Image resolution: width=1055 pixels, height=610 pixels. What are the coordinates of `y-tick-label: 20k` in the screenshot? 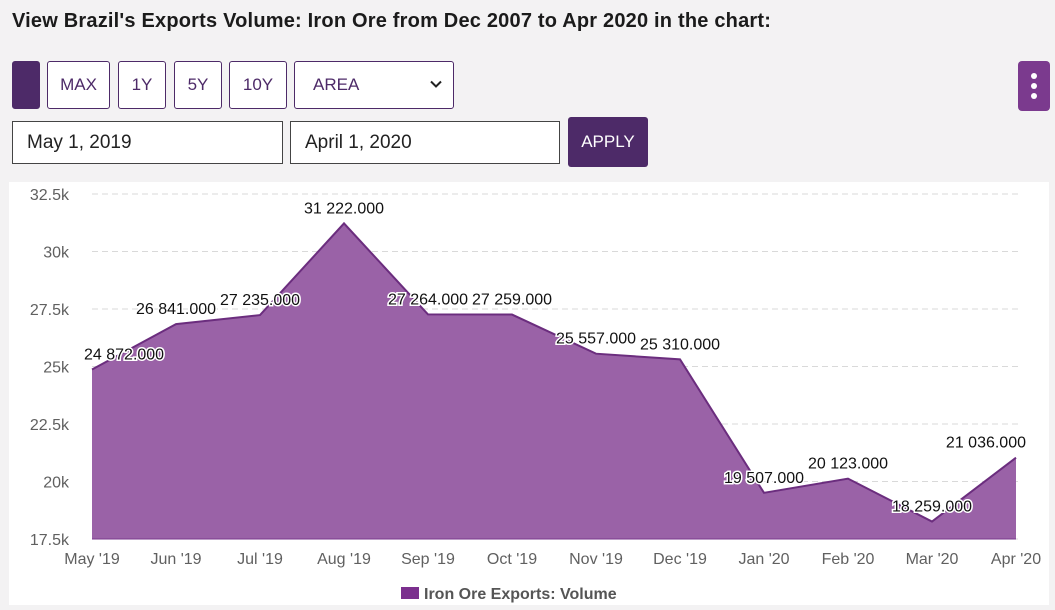 It's located at (56, 483).